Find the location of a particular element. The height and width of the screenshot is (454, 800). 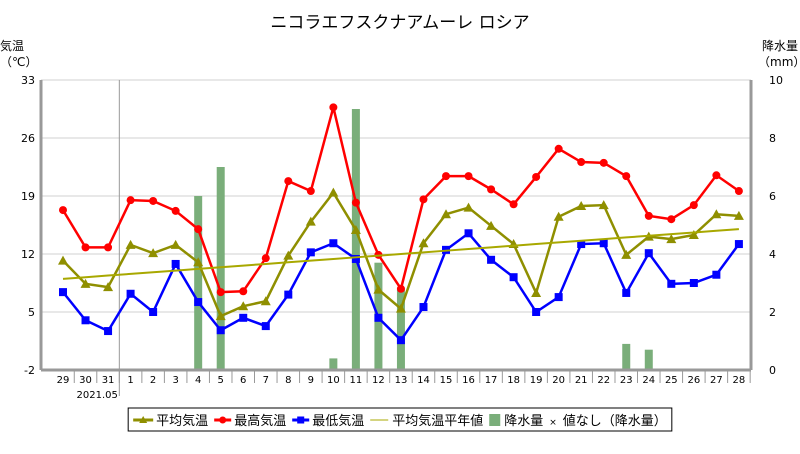

left-axis-label-1: 気温 is located at coordinates (12, 45).